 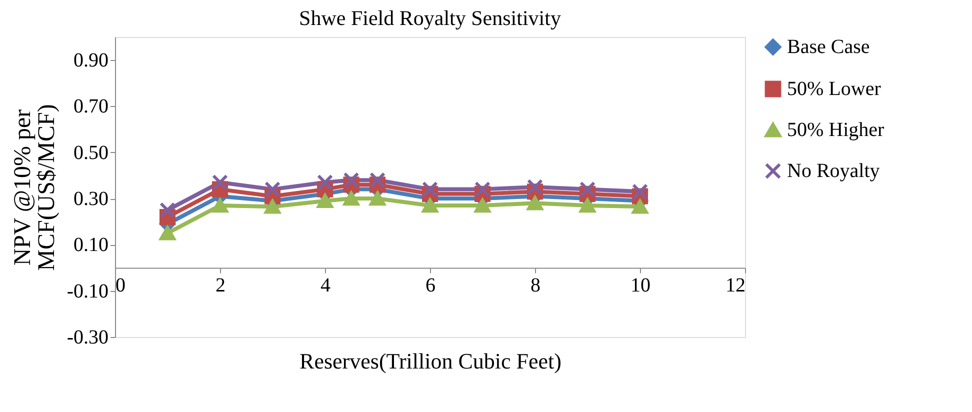 What do you see at coordinates (91, 107) in the screenshot?
I see `y-tick-label: 0.70` at bounding box center [91, 107].